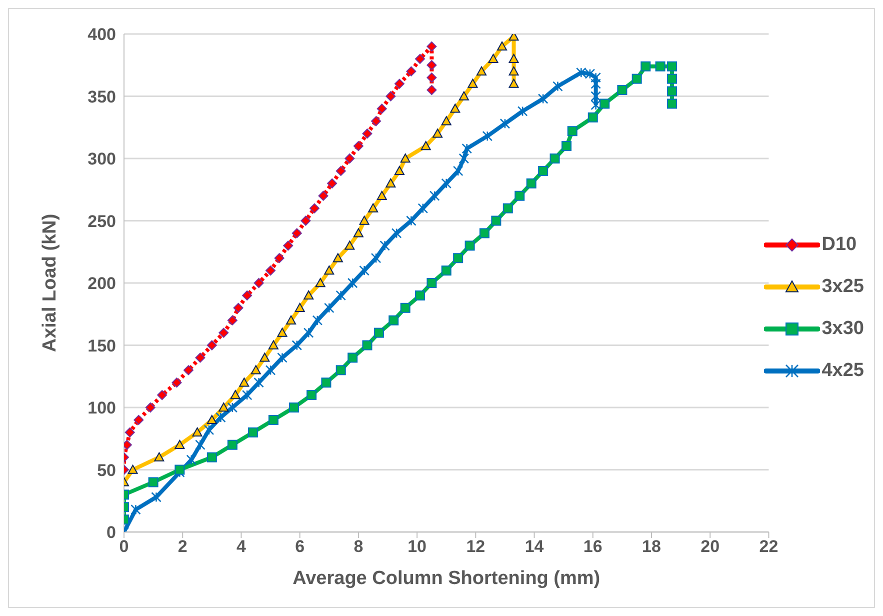 This screenshot has width=883, height=616. I want to click on y-tick-label: 150, so click(102, 346).